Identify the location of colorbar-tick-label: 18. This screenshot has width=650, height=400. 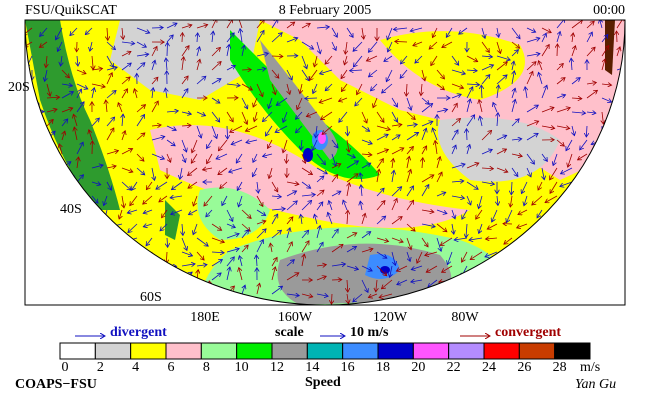
(383, 367).